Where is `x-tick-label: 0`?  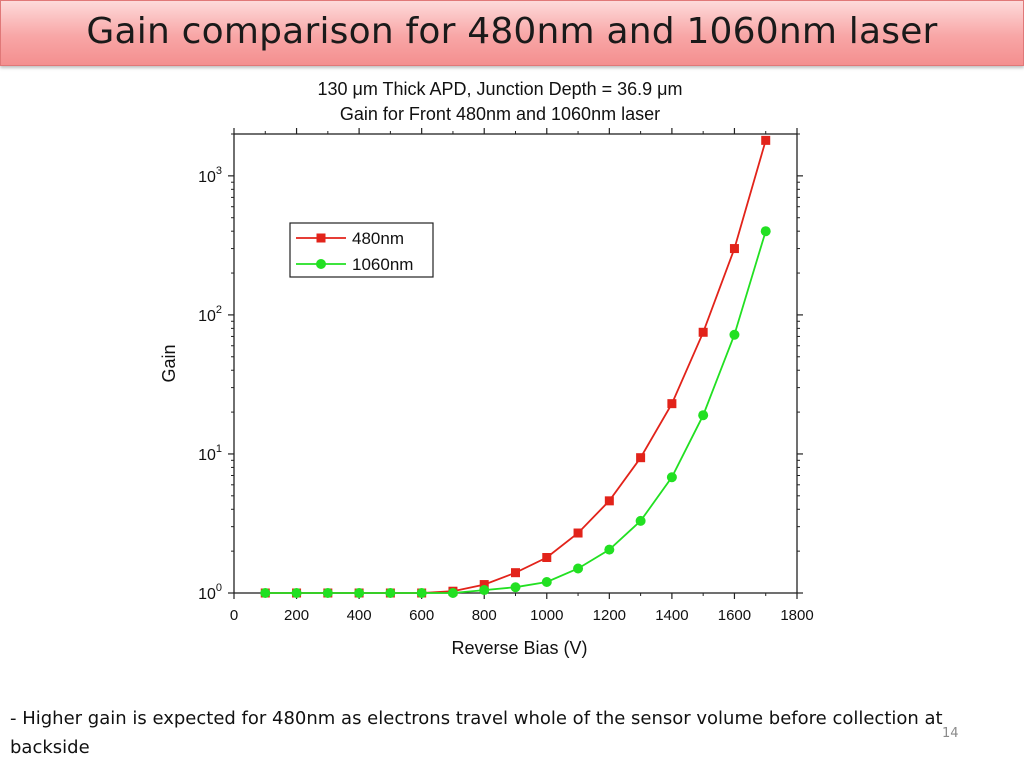 x-tick-label: 0 is located at coordinates (234, 615).